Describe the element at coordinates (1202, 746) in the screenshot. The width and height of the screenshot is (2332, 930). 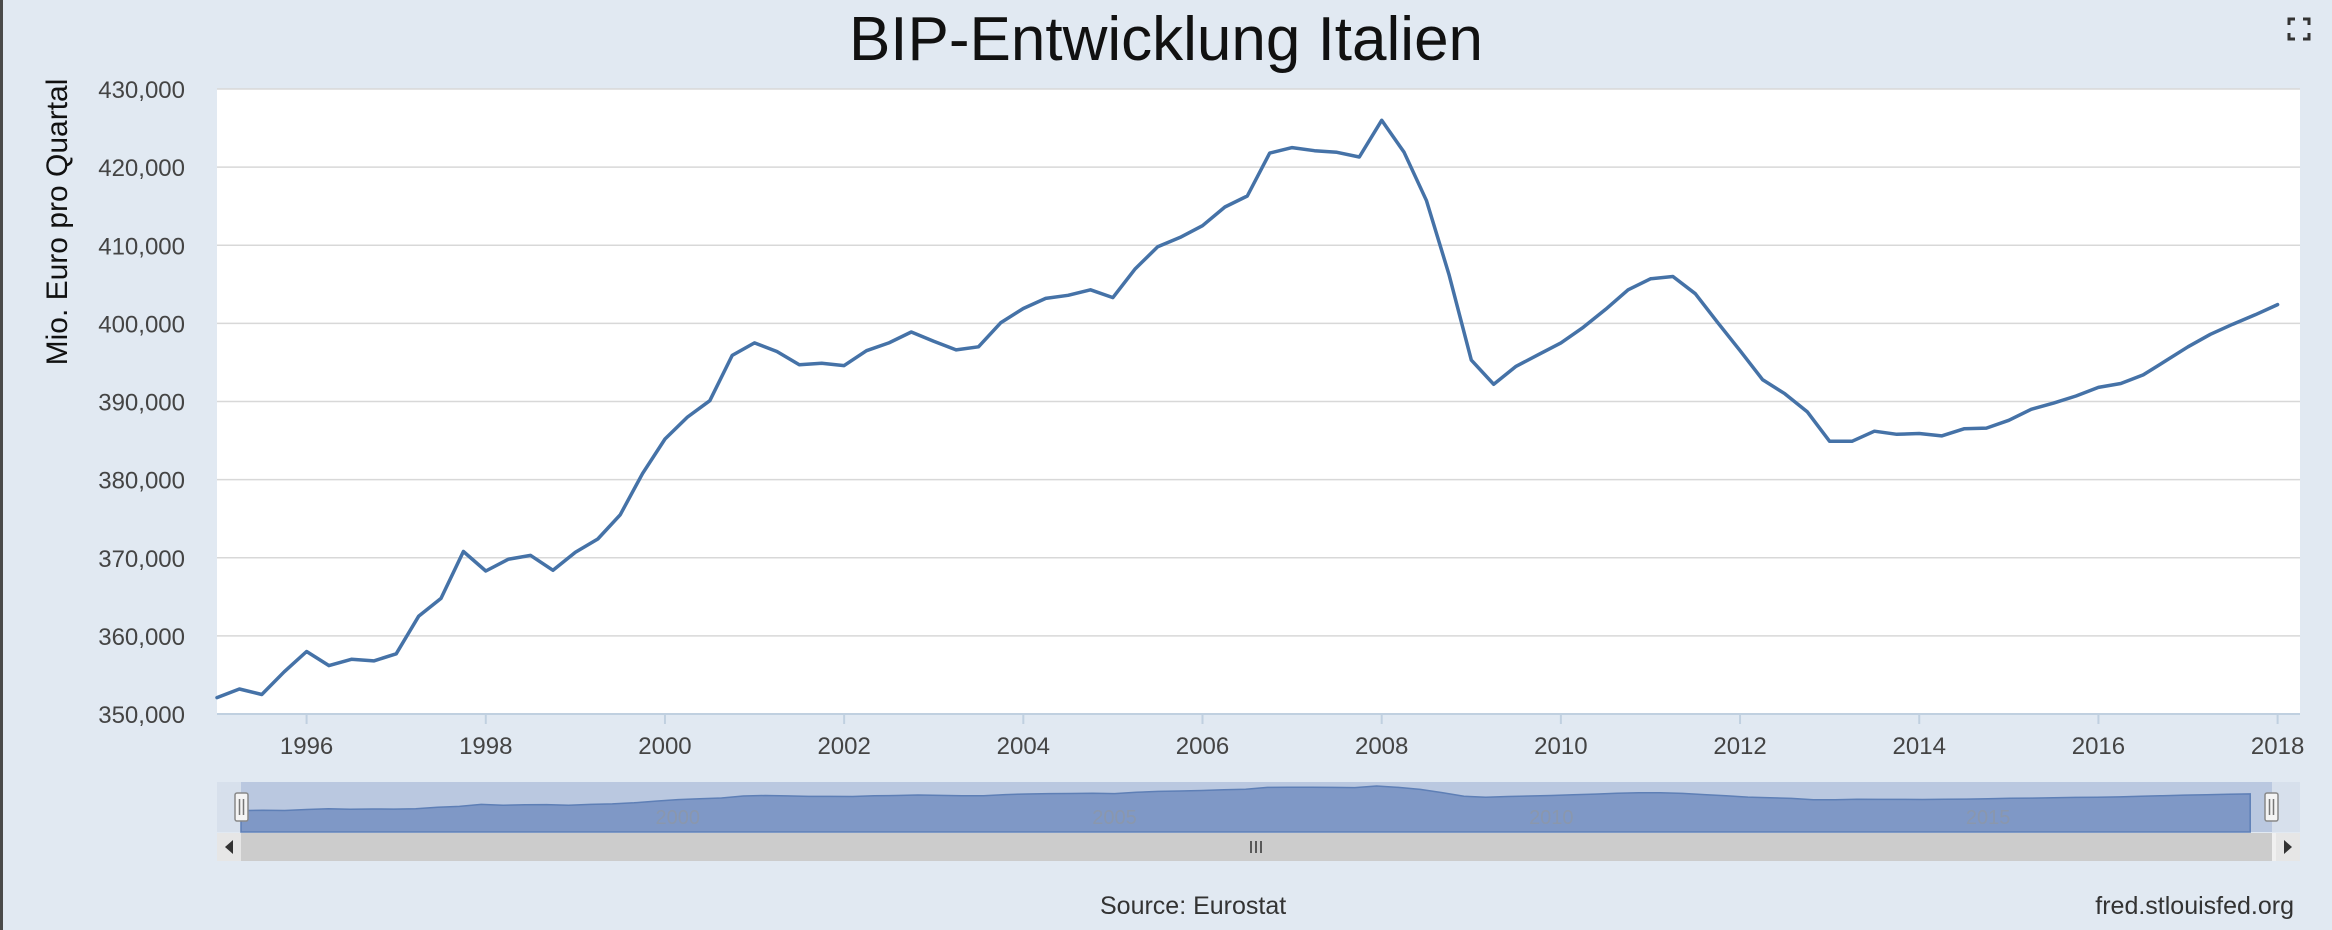
I see `x-tick-label: 2006` at that location.